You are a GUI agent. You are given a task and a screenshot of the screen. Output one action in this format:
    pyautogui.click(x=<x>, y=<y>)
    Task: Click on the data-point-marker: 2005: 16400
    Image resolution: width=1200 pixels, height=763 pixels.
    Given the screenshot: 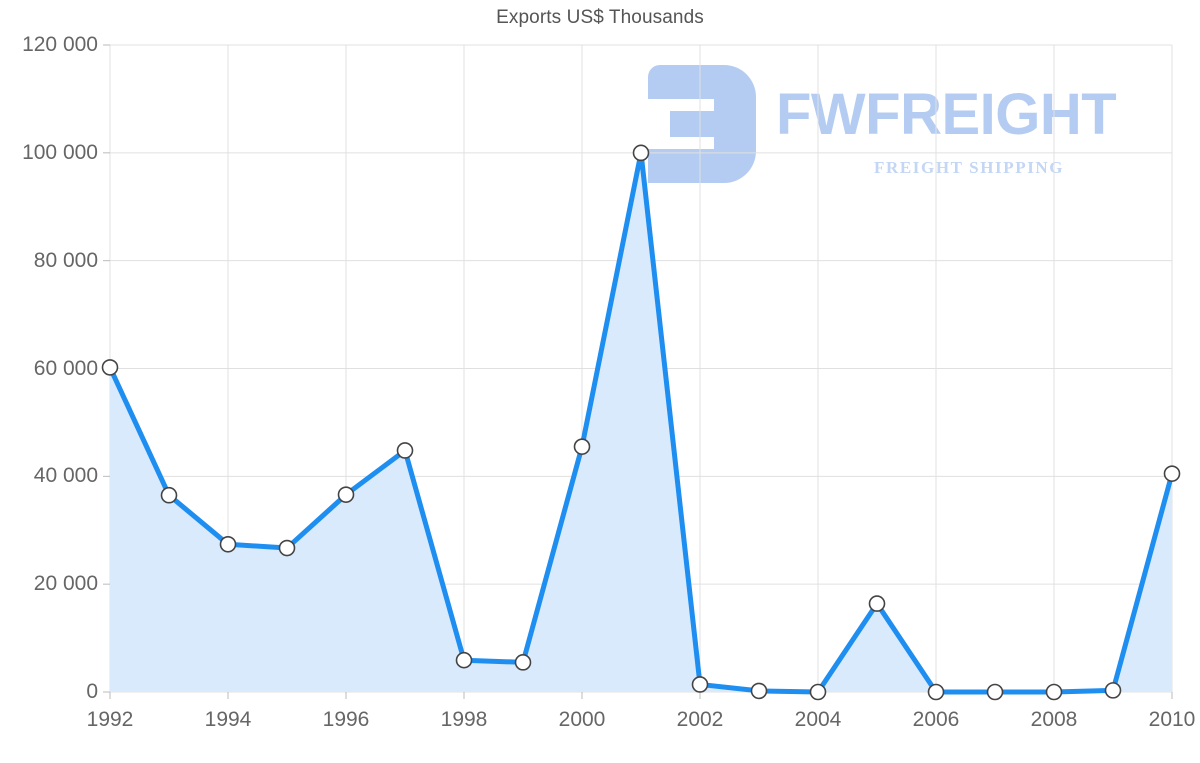 What is the action you would take?
    pyautogui.click(x=877, y=603)
    